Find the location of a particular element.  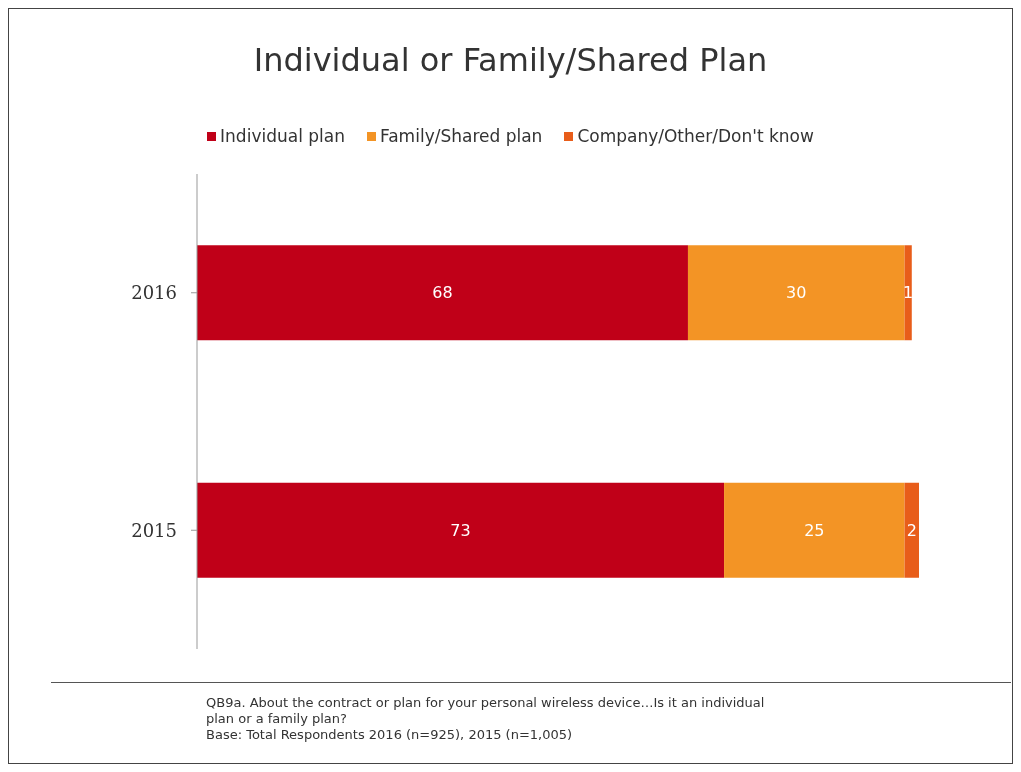

legend-label: Company/Other/Don't know is located at coordinates (695, 136).